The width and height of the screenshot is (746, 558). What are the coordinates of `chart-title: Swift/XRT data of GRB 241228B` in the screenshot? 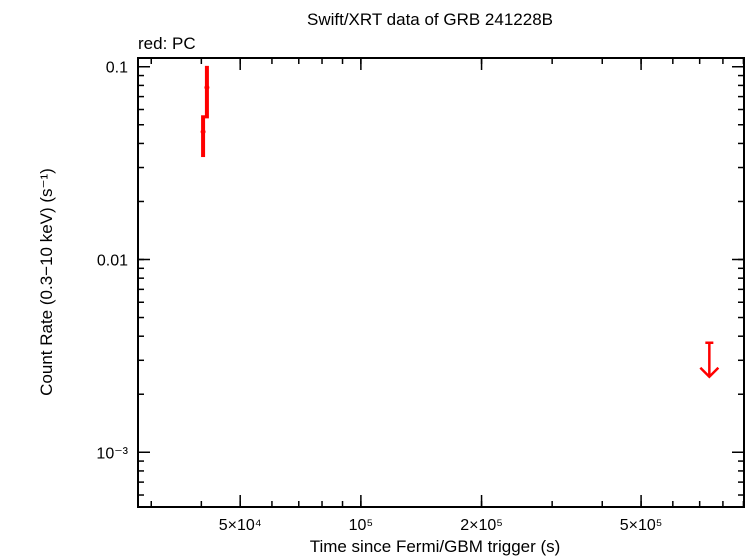 It's located at (430, 19).